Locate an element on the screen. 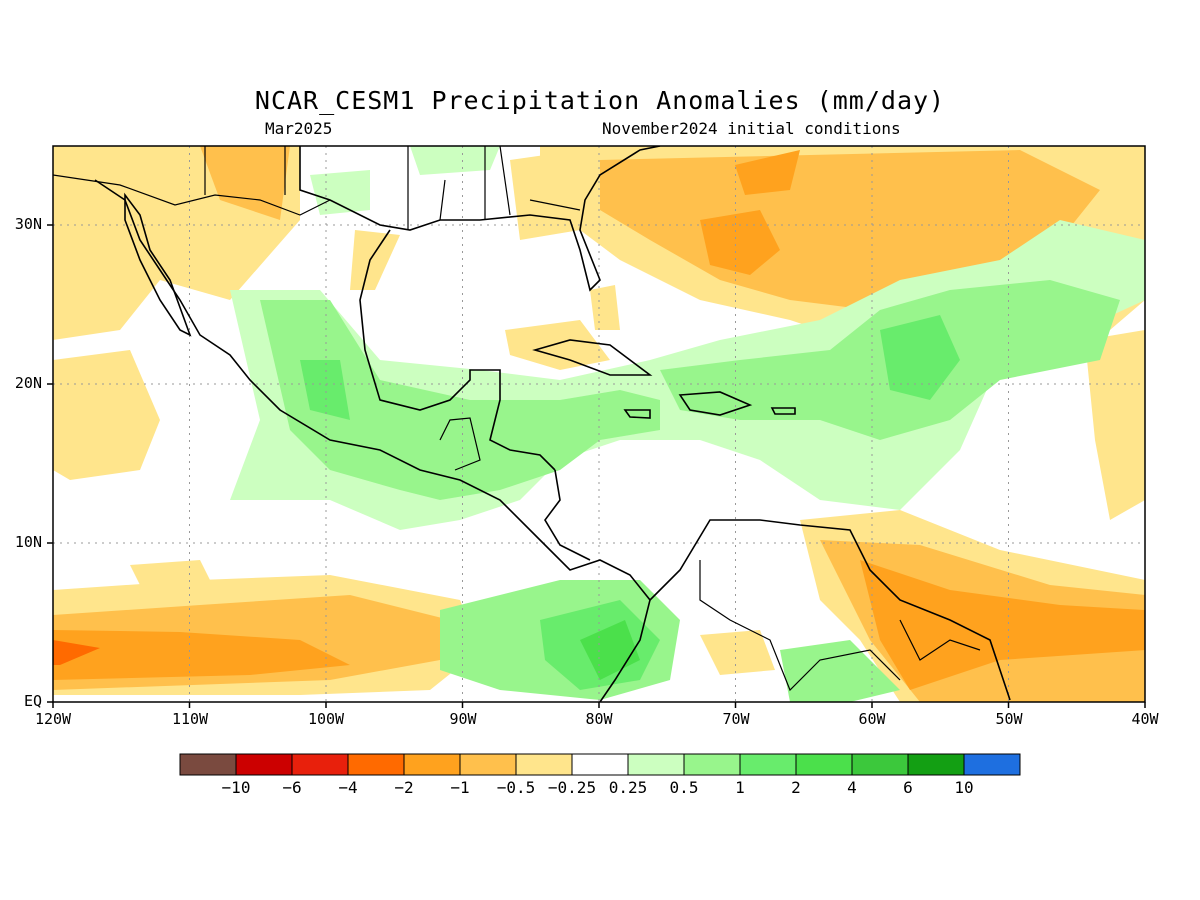 This screenshot has width=1200, height=900. colorbar is located at coordinates (600, 764).